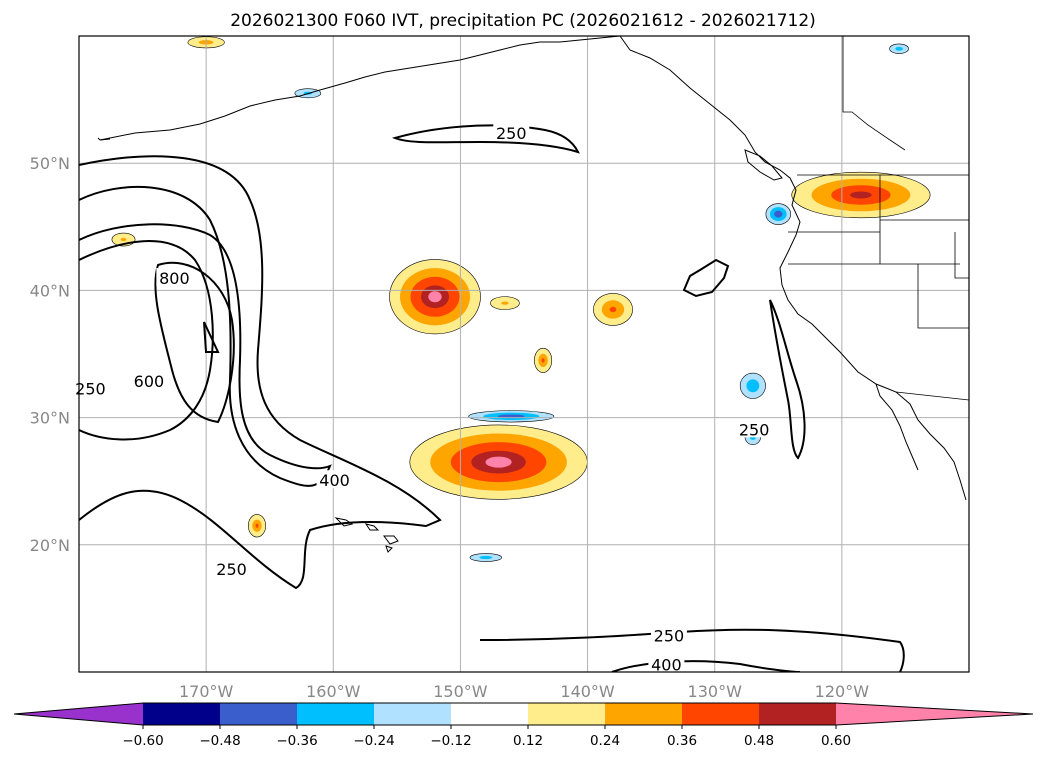  What do you see at coordinates (50, 290) in the screenshot?
I see `lat-tick-label-2: 40°N` at bounding box center [50, 290].